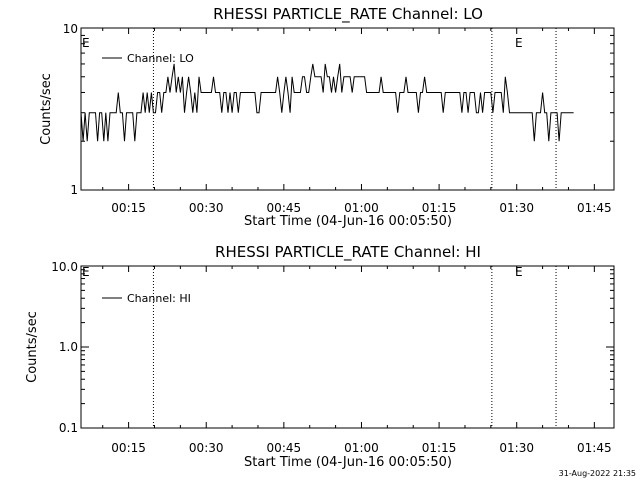  What do you see at coordinates (159, 298) in the screenshot?
I see `hi-legend-label: Channel: HI` at bounding box center [159, 298].